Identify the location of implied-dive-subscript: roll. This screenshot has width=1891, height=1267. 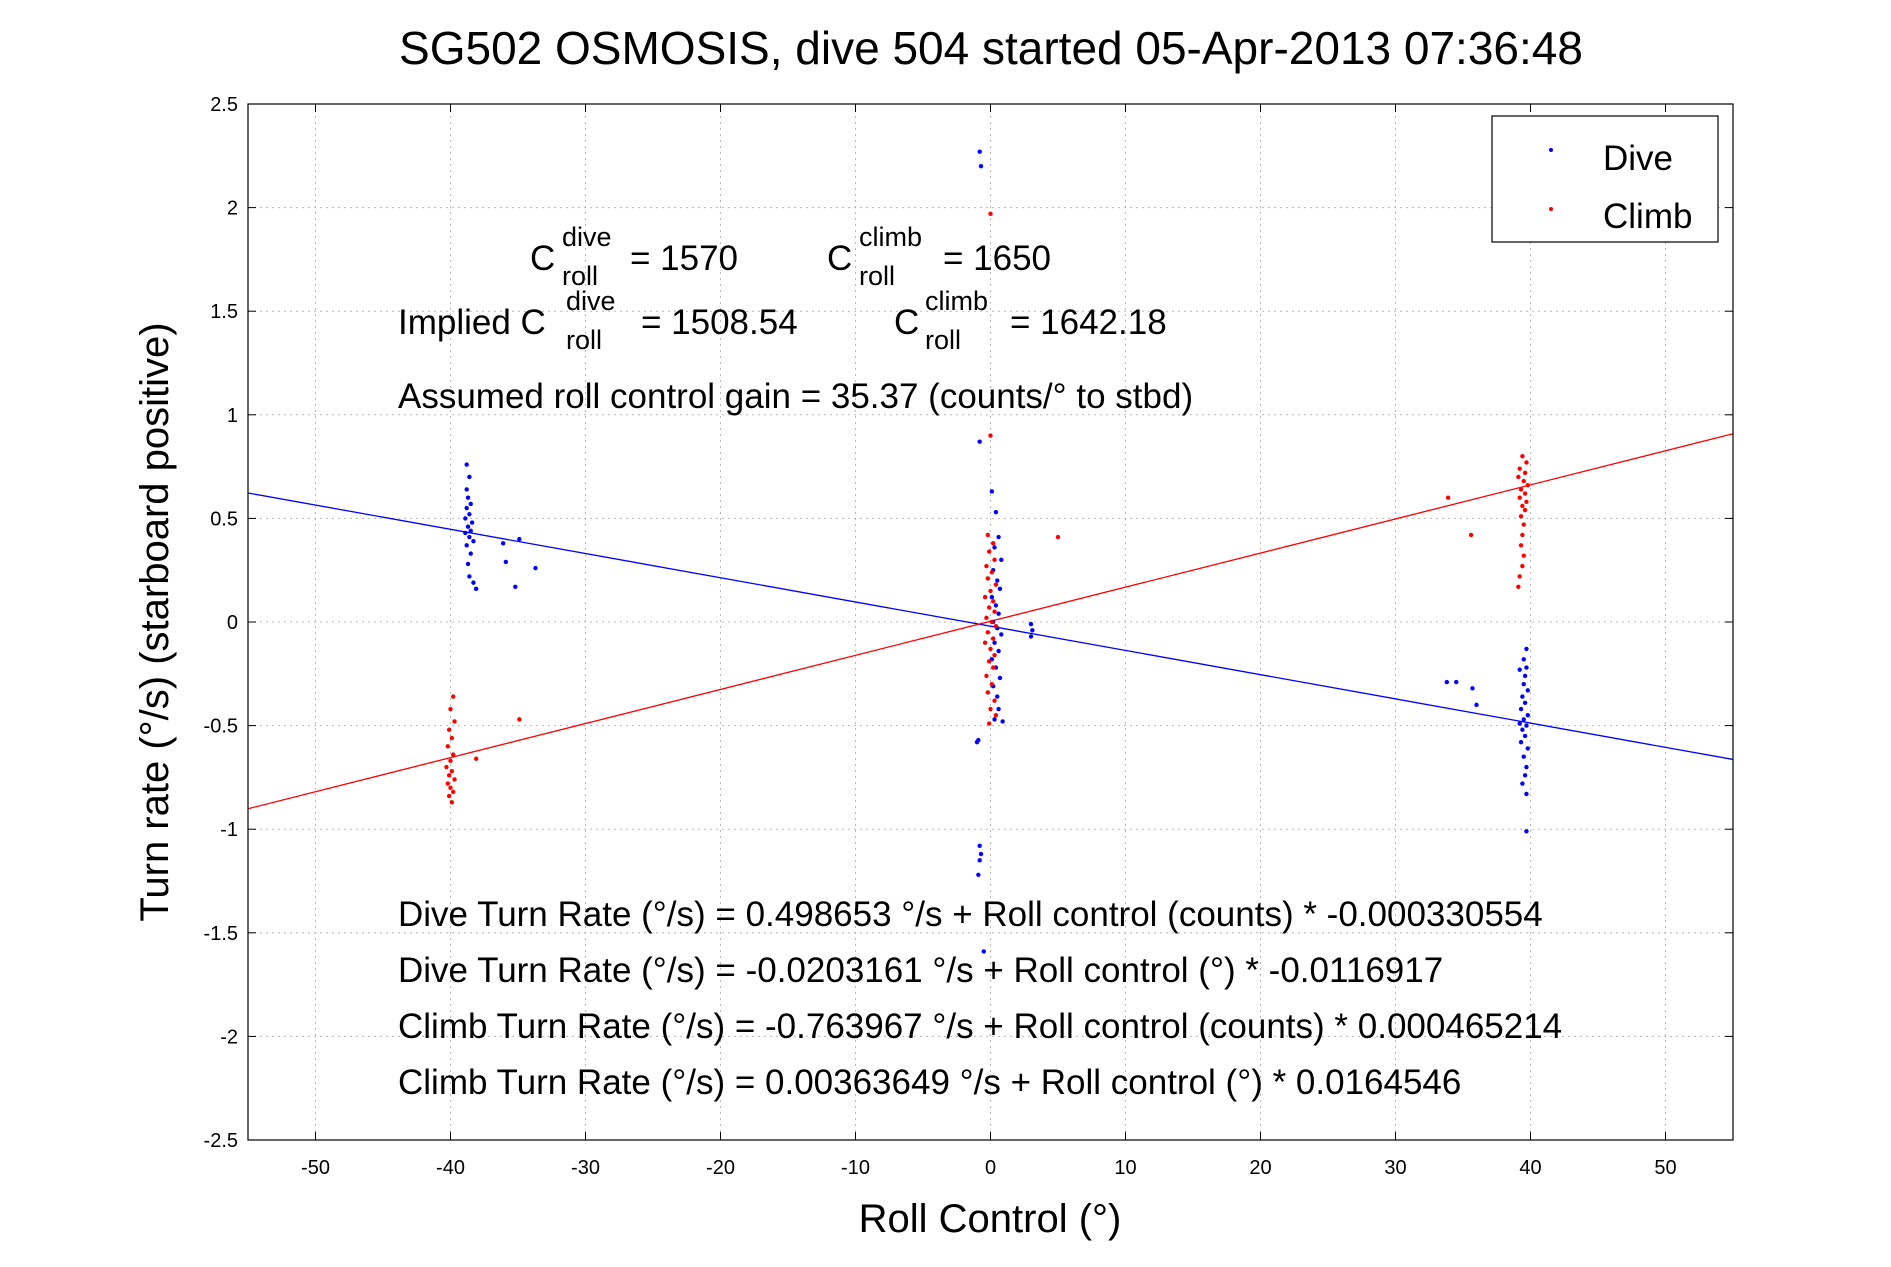
(584, 340).